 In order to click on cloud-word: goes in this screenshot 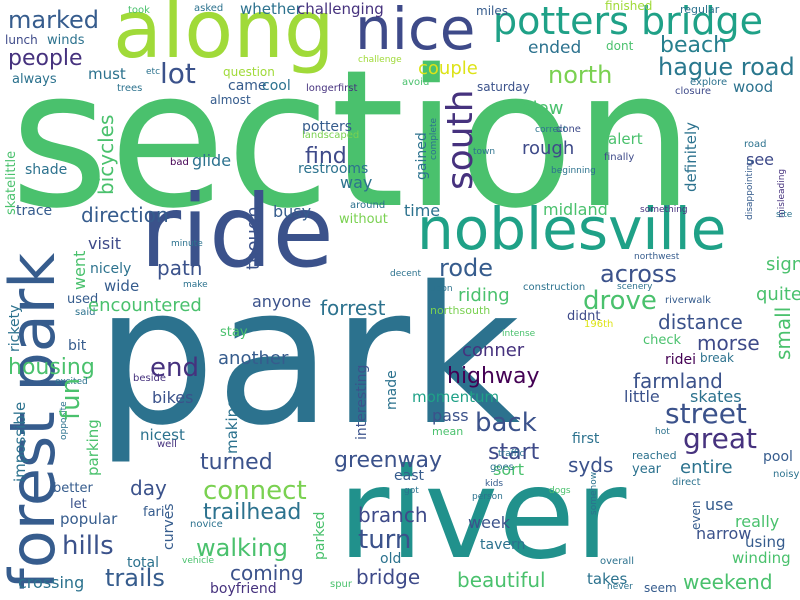, I will do `click(502, 467)`.